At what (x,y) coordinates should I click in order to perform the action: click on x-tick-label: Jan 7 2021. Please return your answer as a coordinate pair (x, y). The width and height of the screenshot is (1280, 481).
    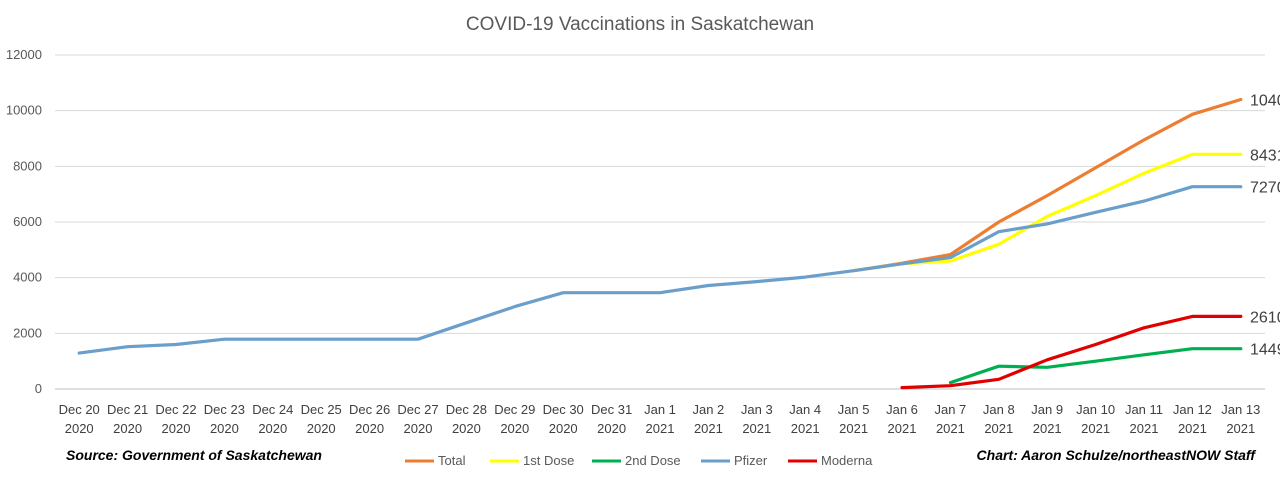
    Looking at the image, I should click on (950, 419).